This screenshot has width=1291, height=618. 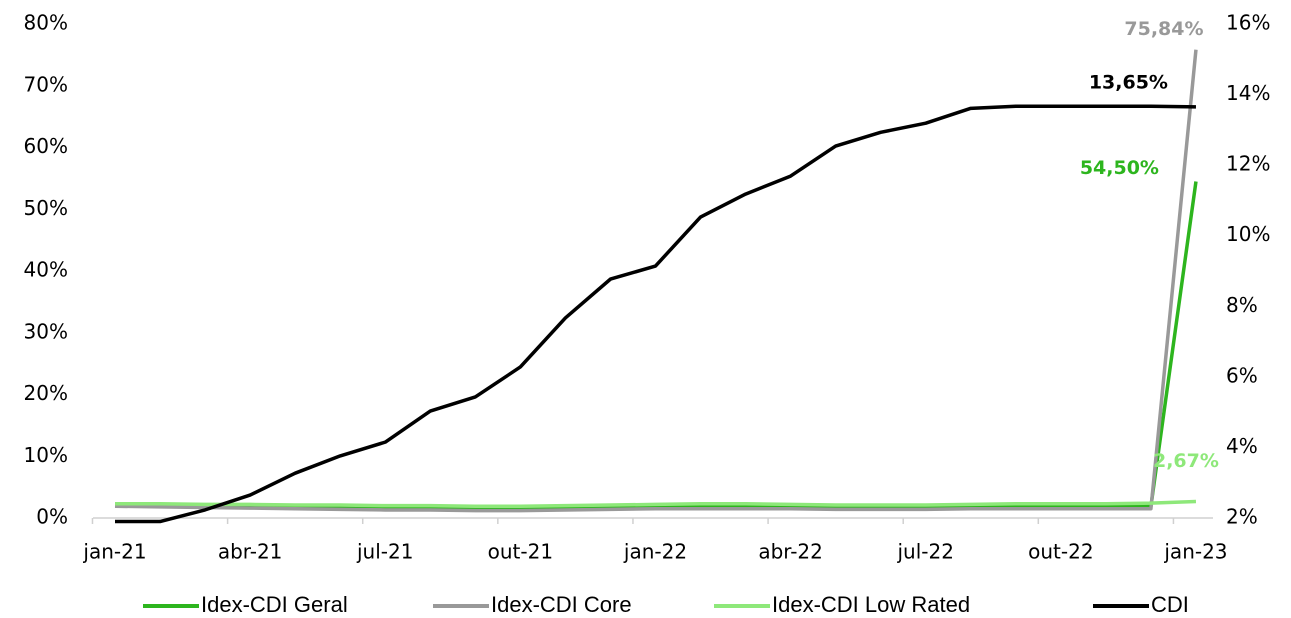 What do you see at coordinates (1242, 517) in the screenshot?
I see `y2-tick-label: 2%` at bounding box center [1242, 517].